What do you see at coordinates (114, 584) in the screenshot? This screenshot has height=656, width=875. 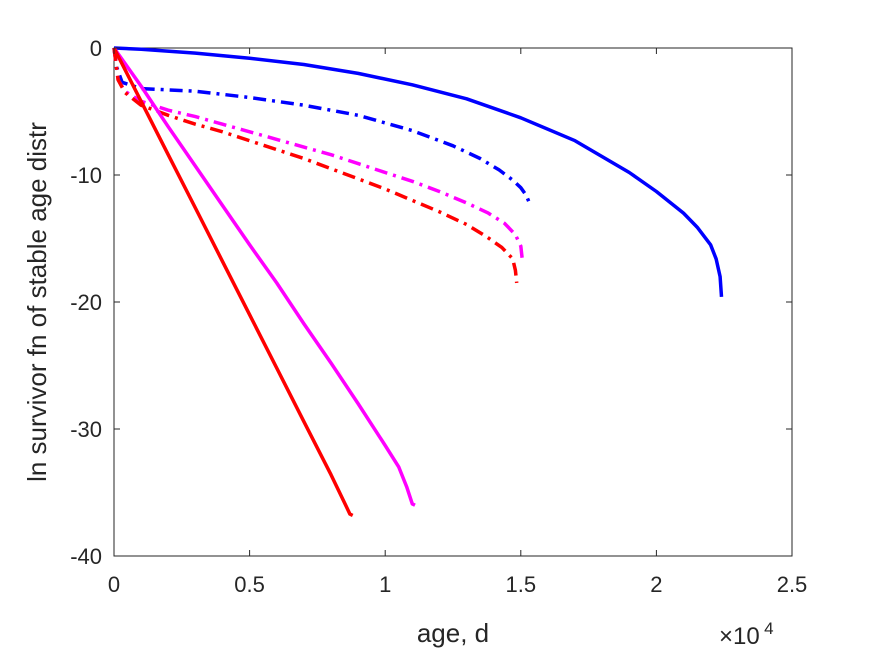 I see `x-tick-label: 0` at bounding box center [114, 584].